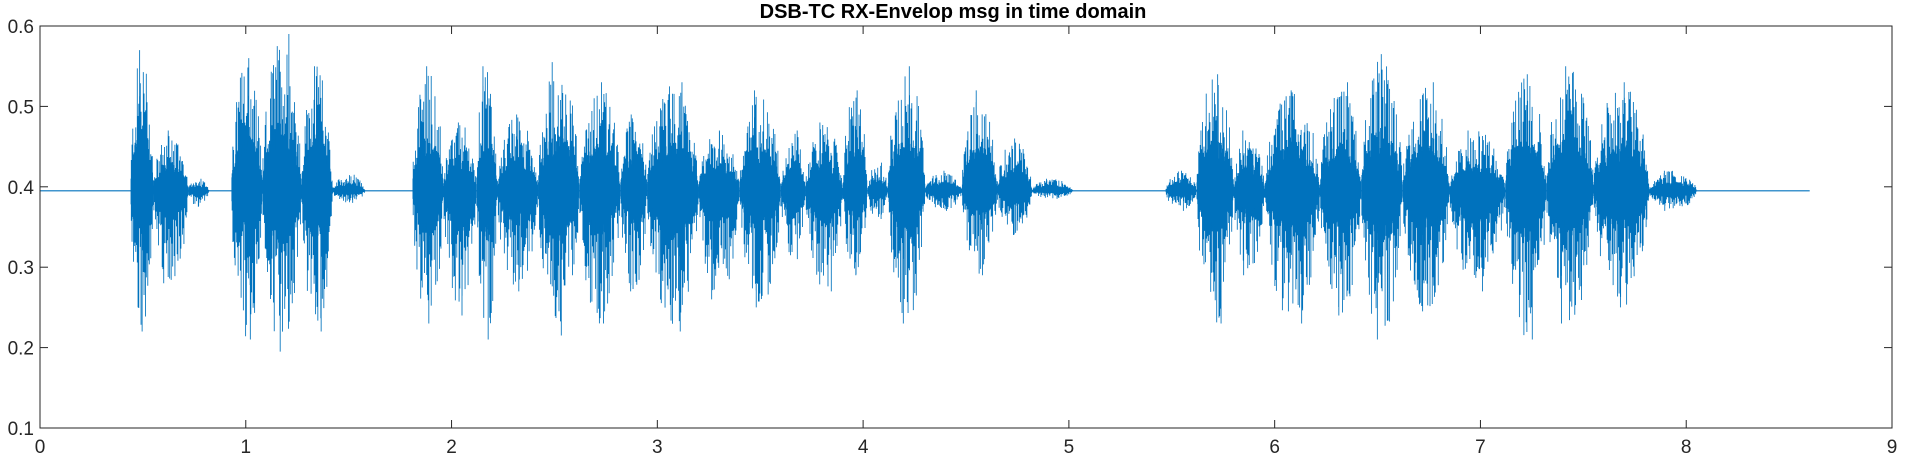  I want to click on x-tick-label: 6, so click(1274, 447).